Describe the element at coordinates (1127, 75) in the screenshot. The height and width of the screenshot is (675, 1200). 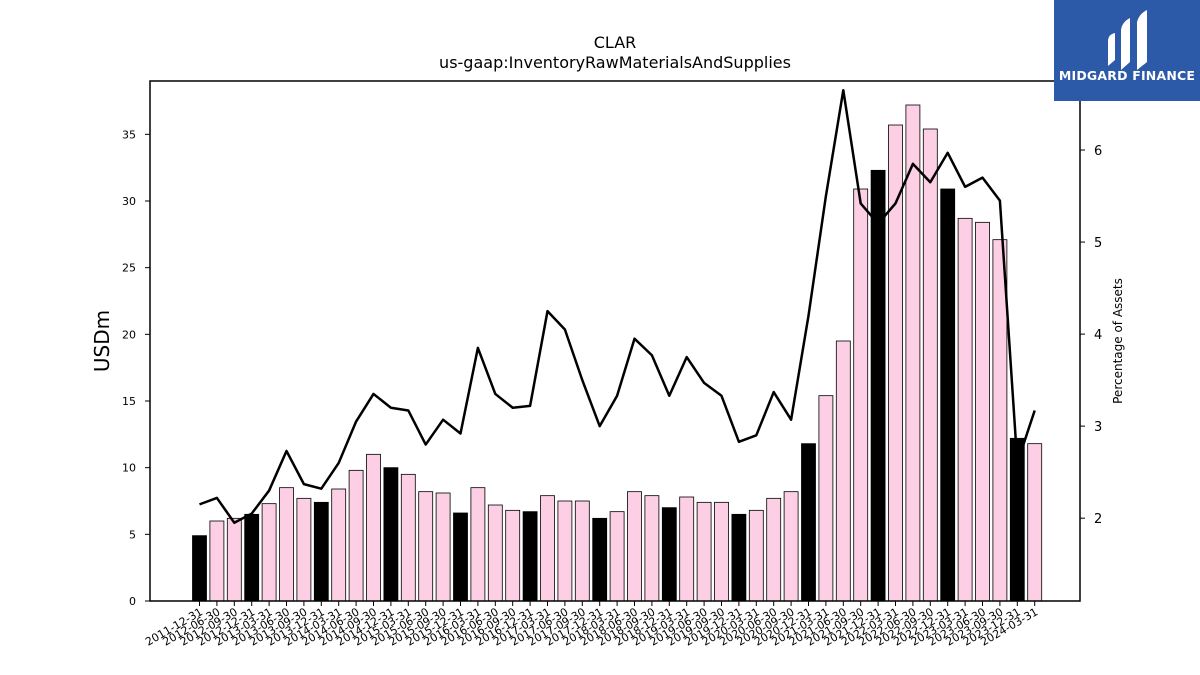
I see `logo-text: MIDGARD FINANCE` at that location.